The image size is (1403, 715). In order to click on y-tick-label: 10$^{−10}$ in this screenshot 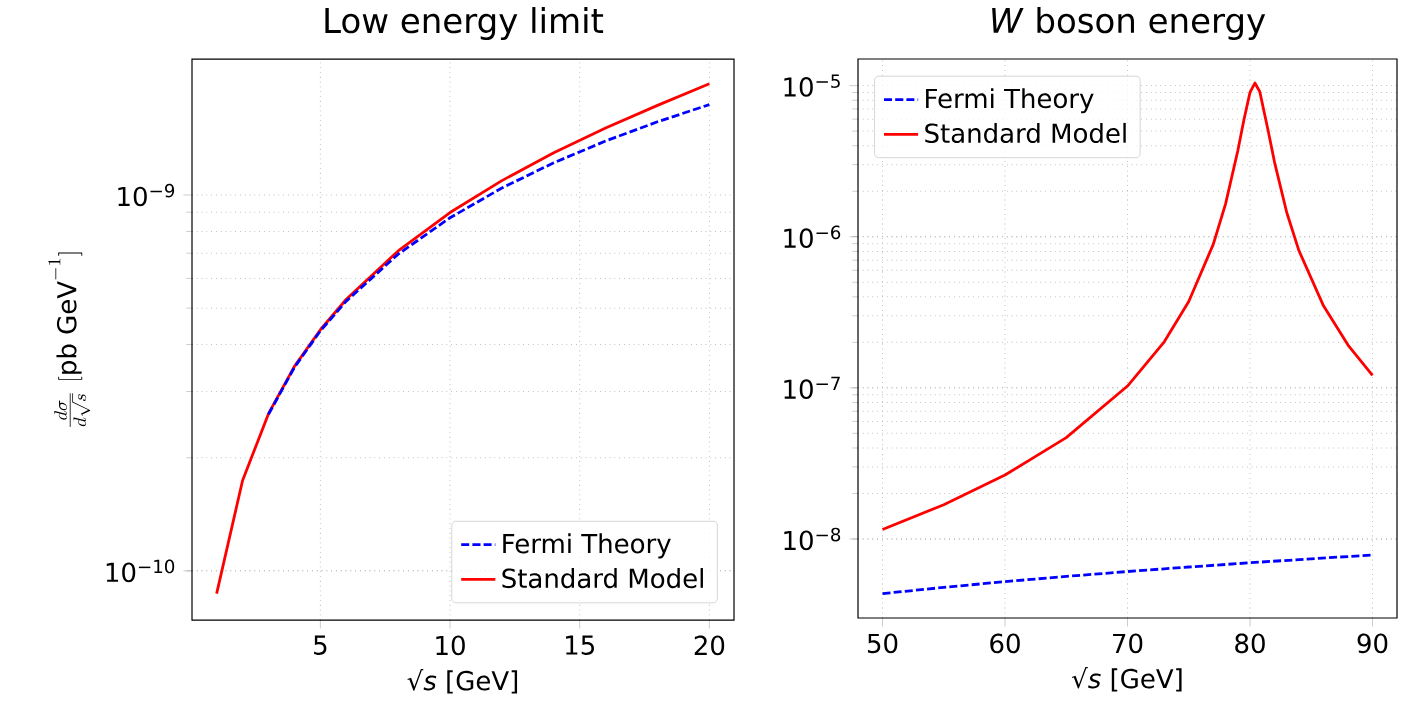, I will do `click(140, 571)`.